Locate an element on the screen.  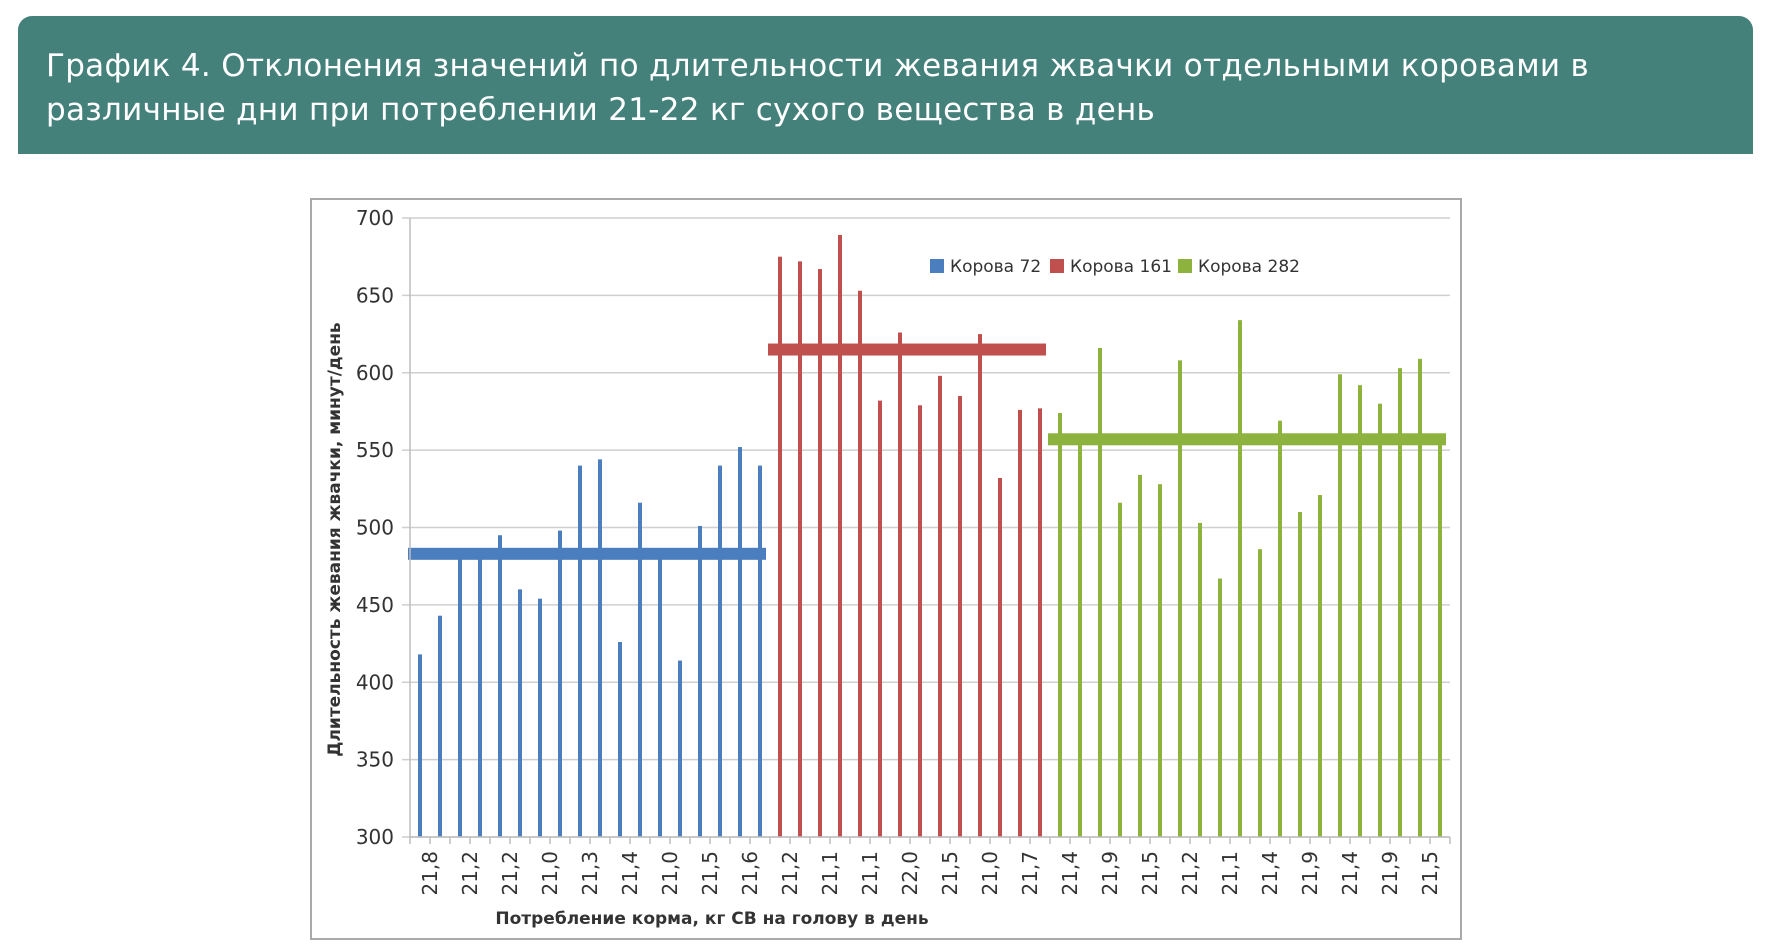
legend: Корова 72 Корова 161 Корова 282 is located at coordinates (1115, 267).